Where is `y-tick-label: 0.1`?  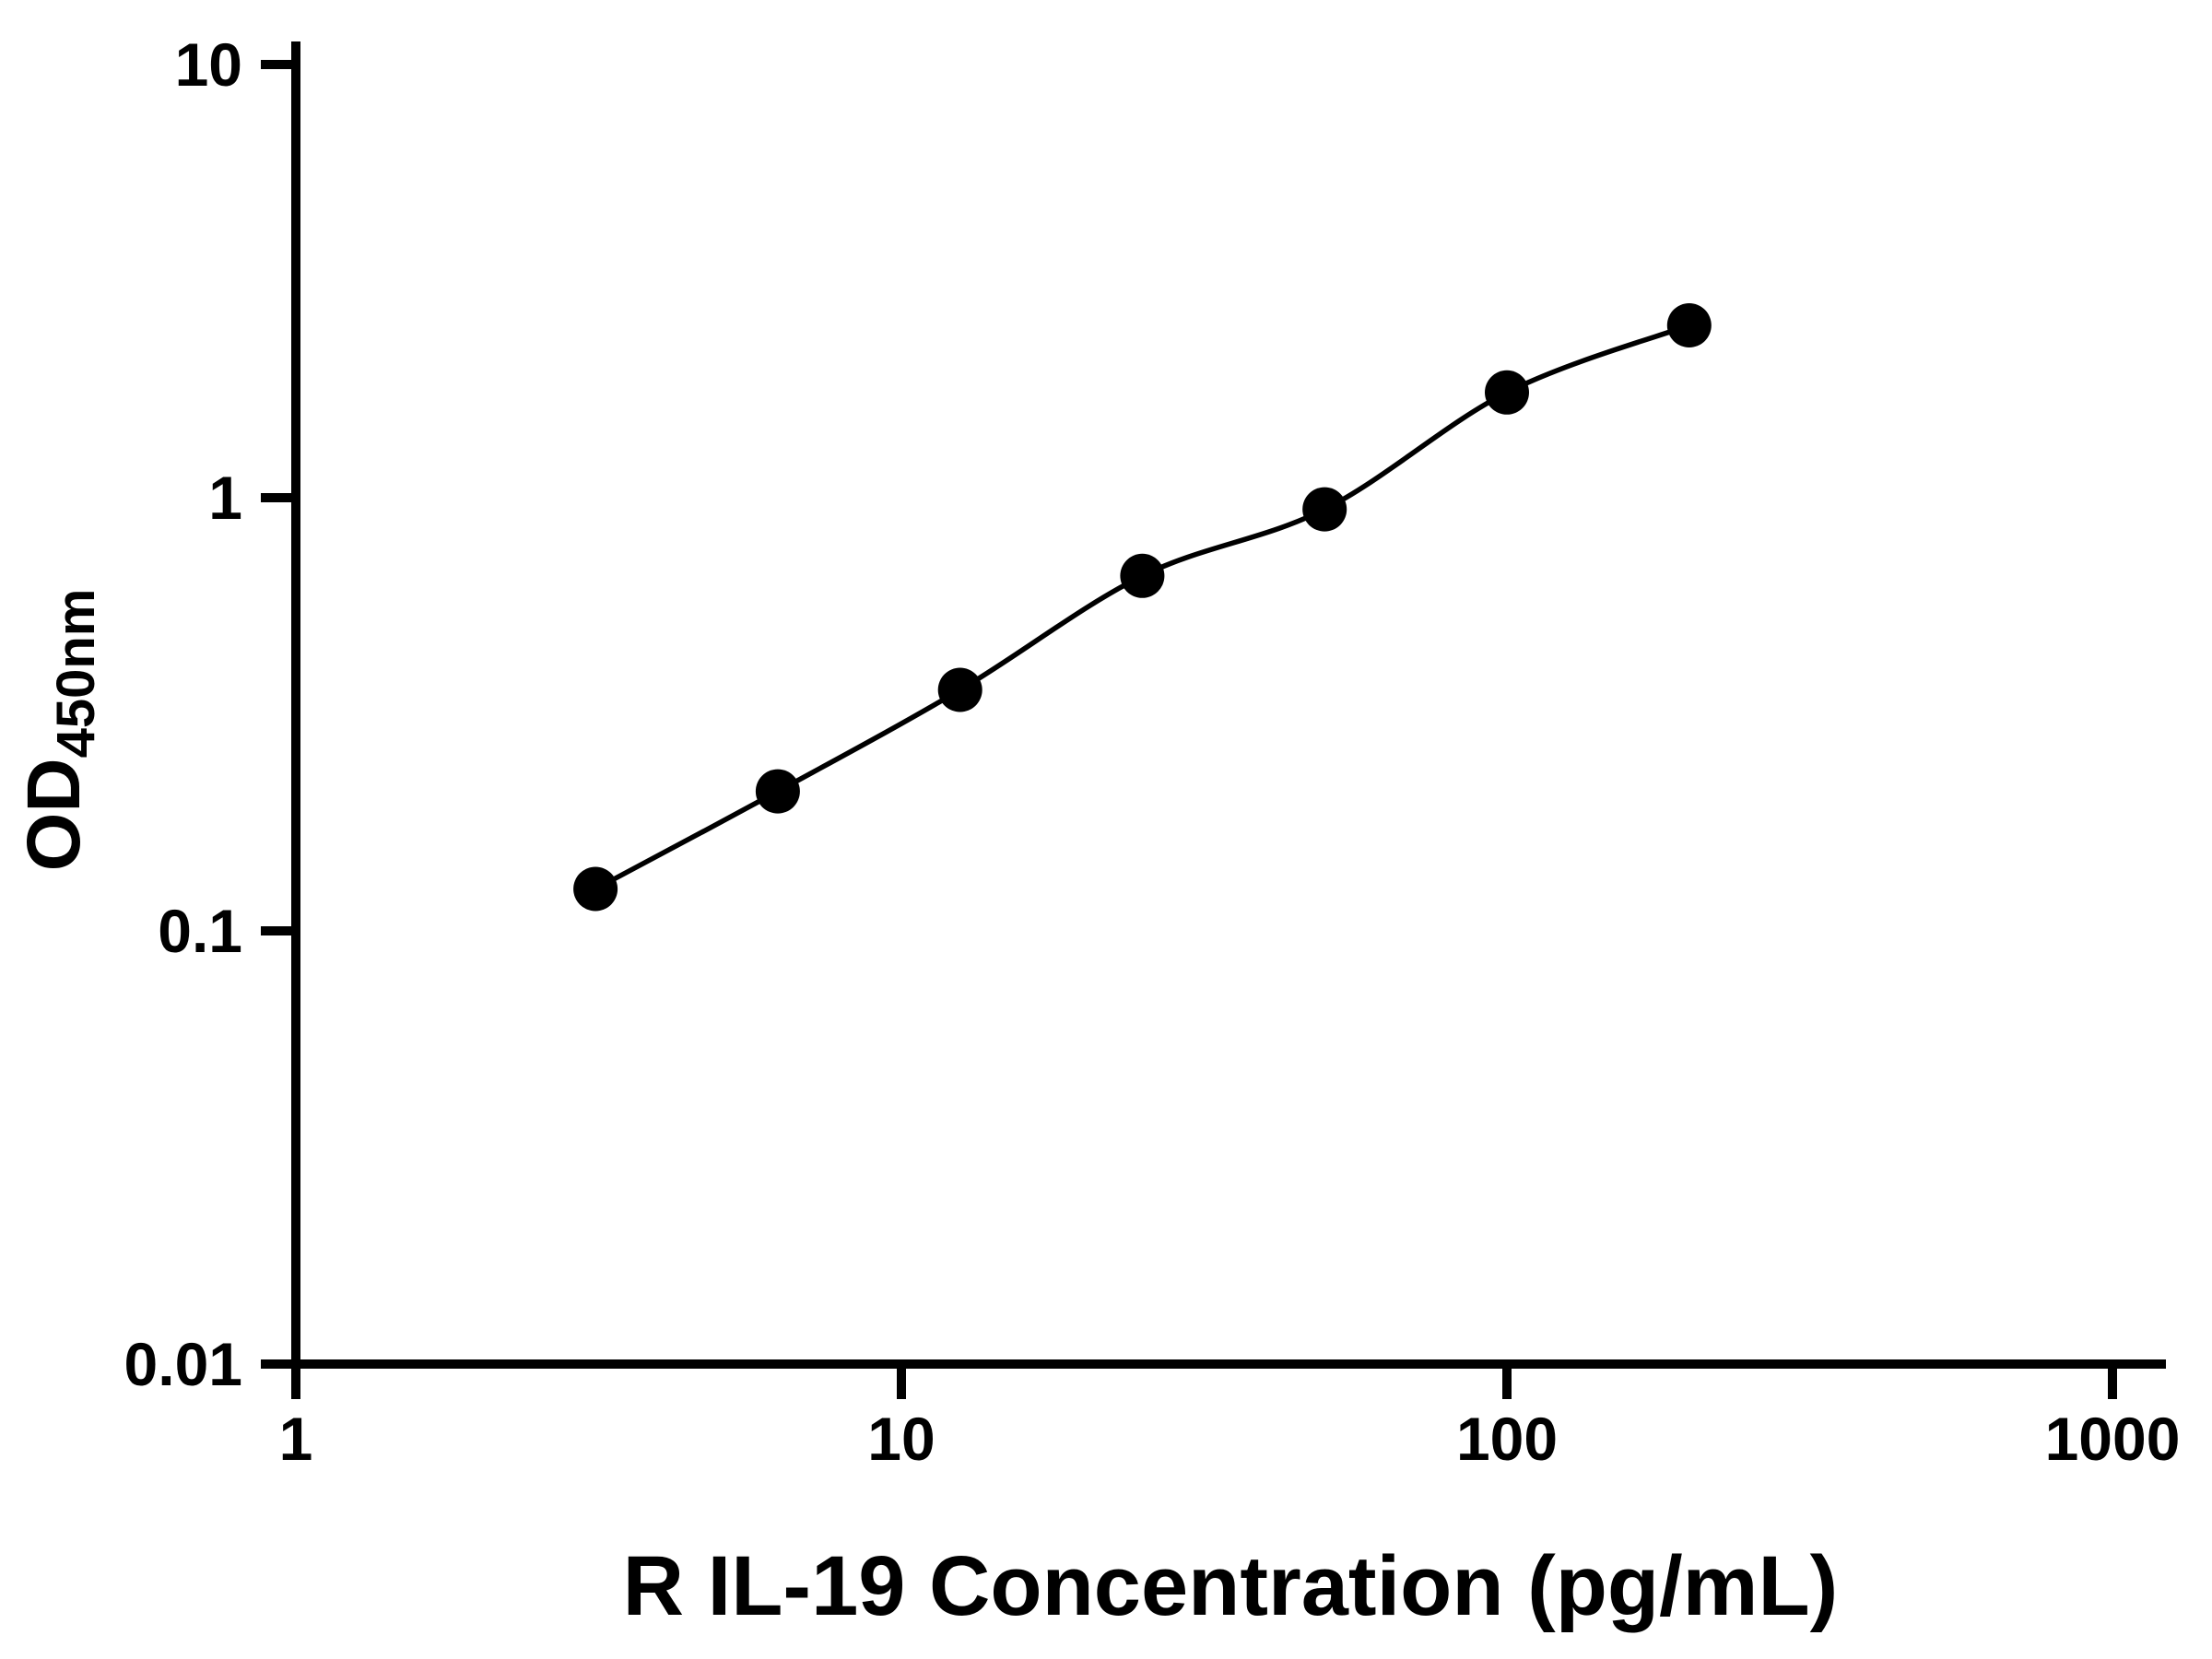 y-tick-label: 0.1 is located at coordinates (200, 931).